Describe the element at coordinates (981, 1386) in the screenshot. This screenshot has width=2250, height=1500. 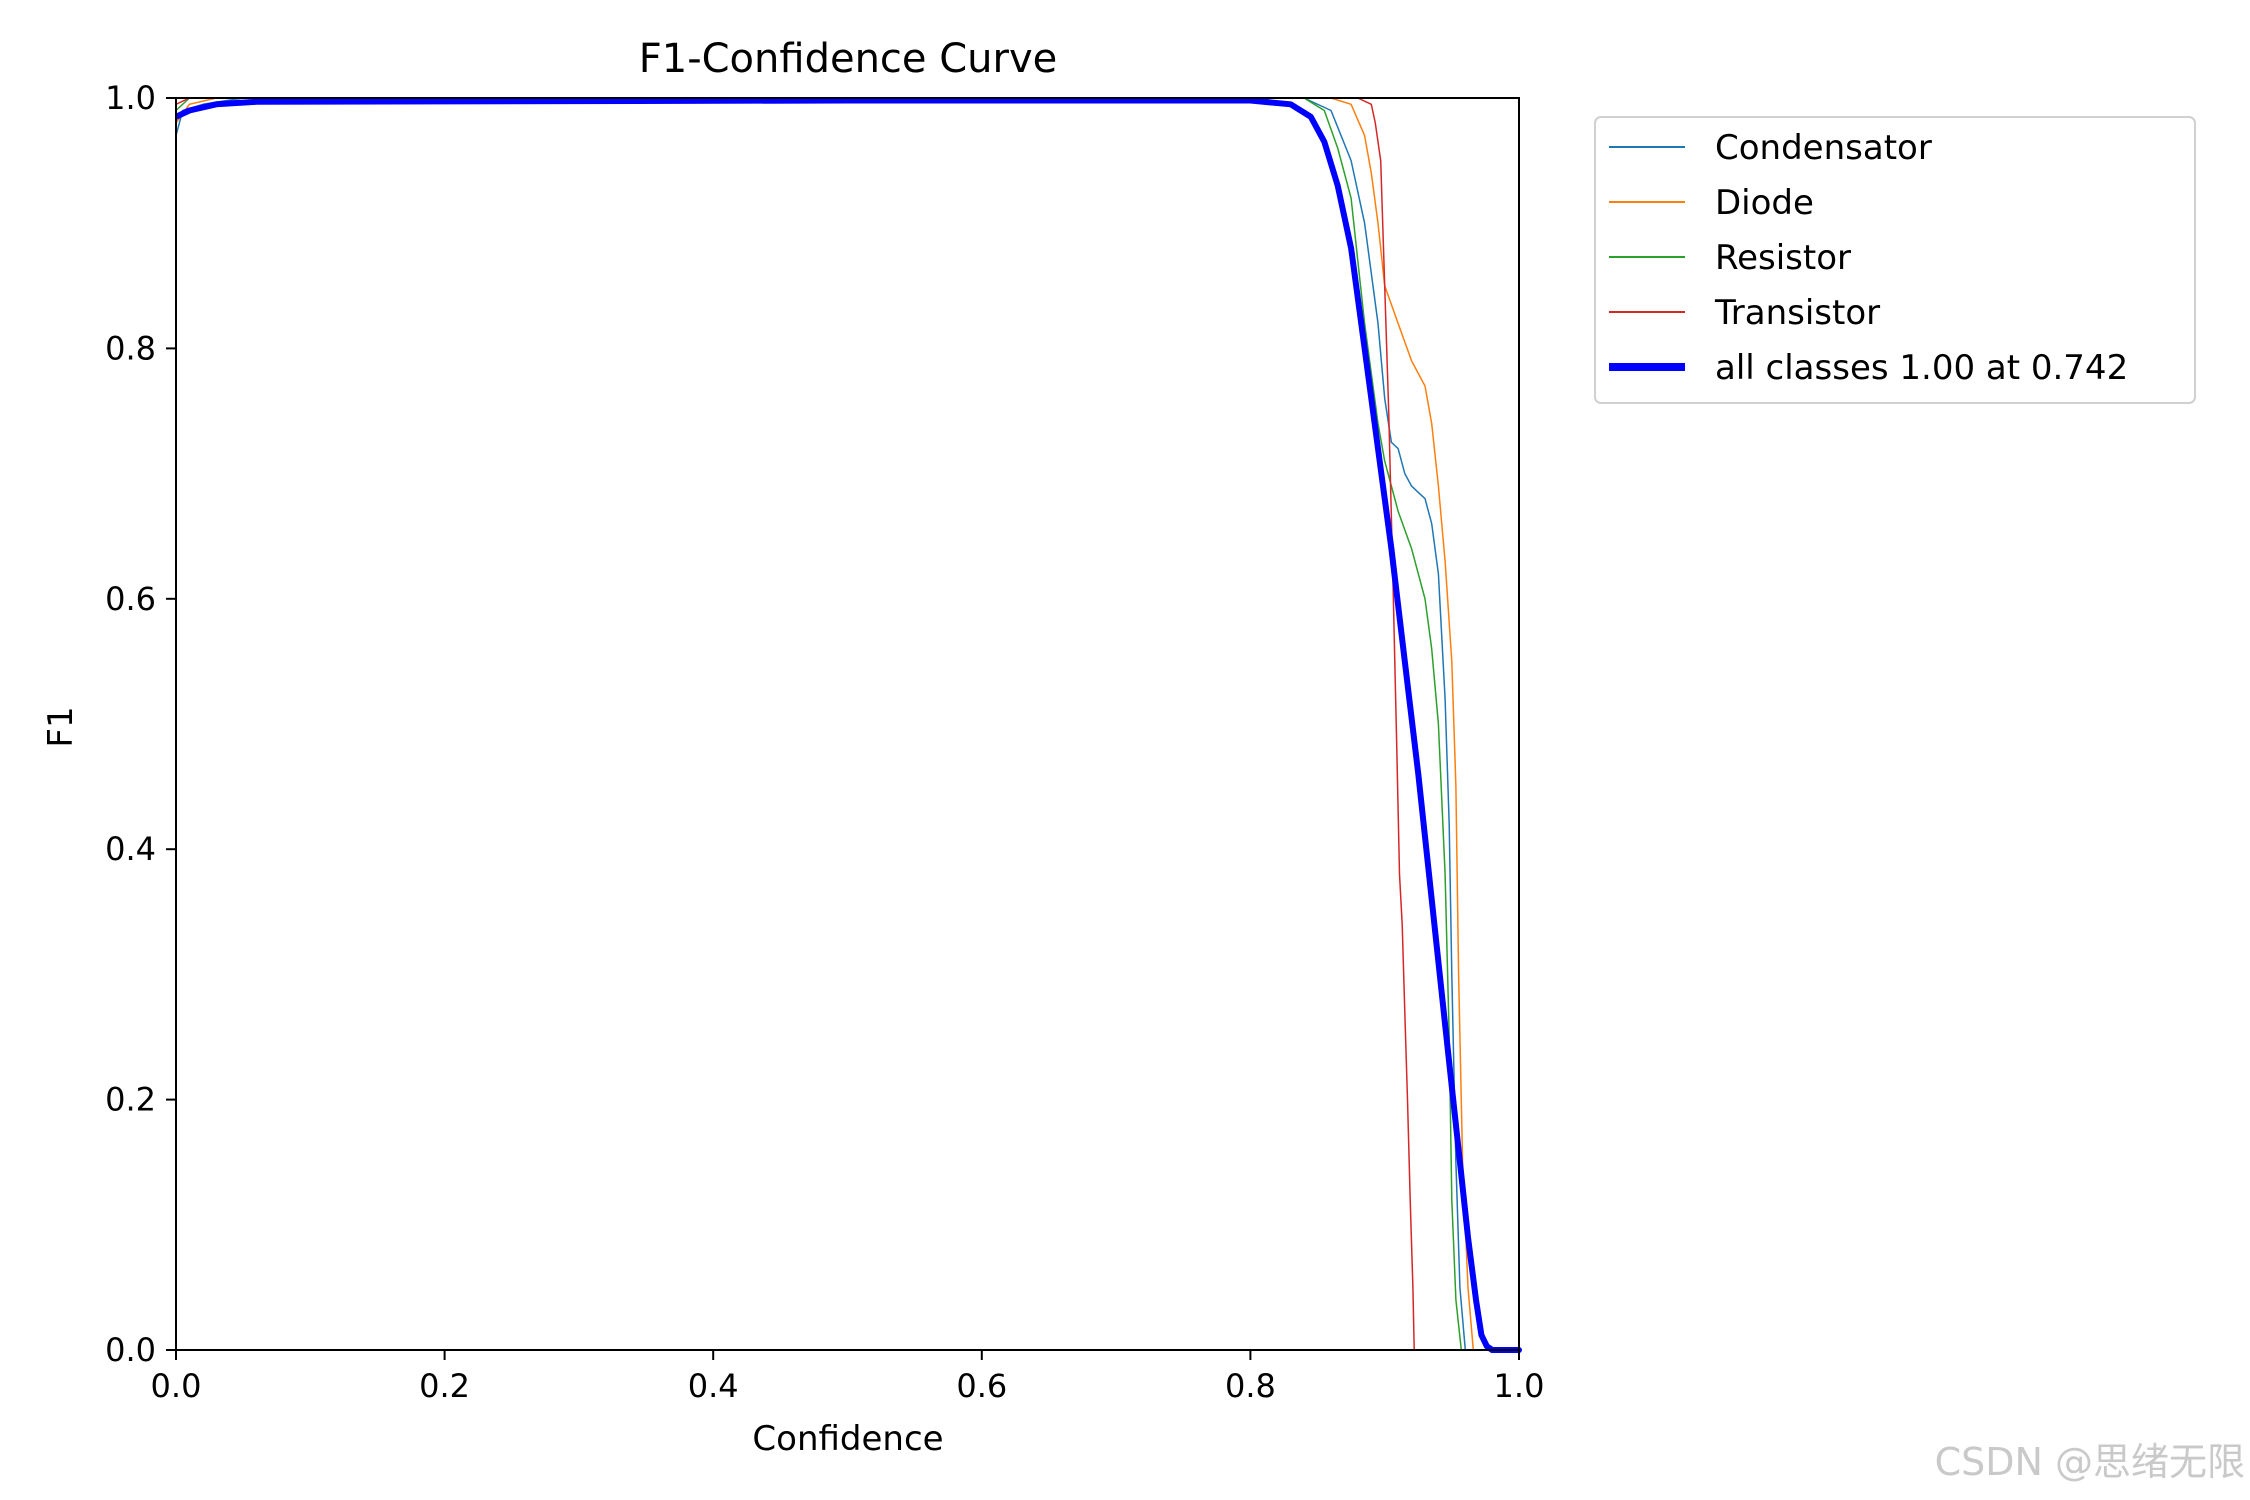
I see `x-tick-label: 0.6` at that location.